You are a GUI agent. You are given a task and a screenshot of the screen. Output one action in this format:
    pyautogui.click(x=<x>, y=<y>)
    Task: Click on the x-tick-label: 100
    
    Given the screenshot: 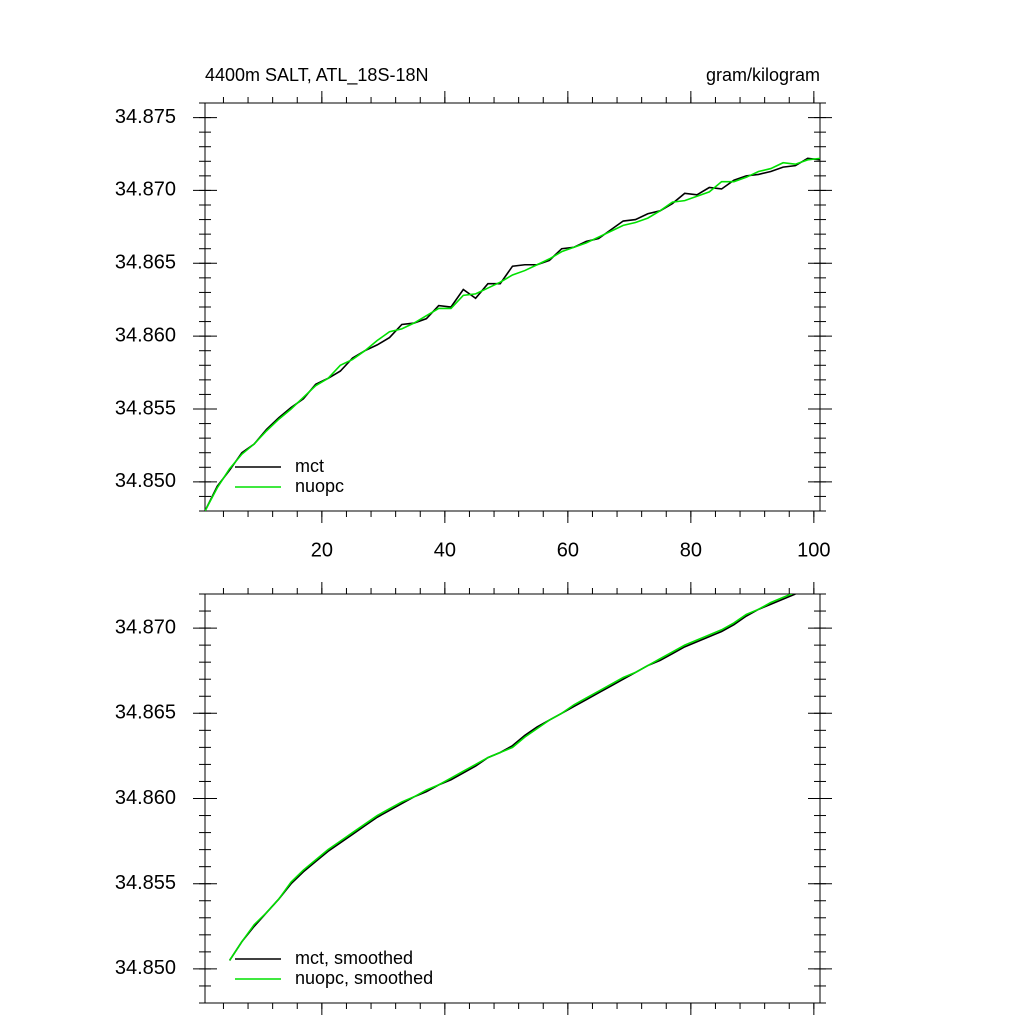 What is the action you would take?
    pyautogui.click(x=813, y=550)
    